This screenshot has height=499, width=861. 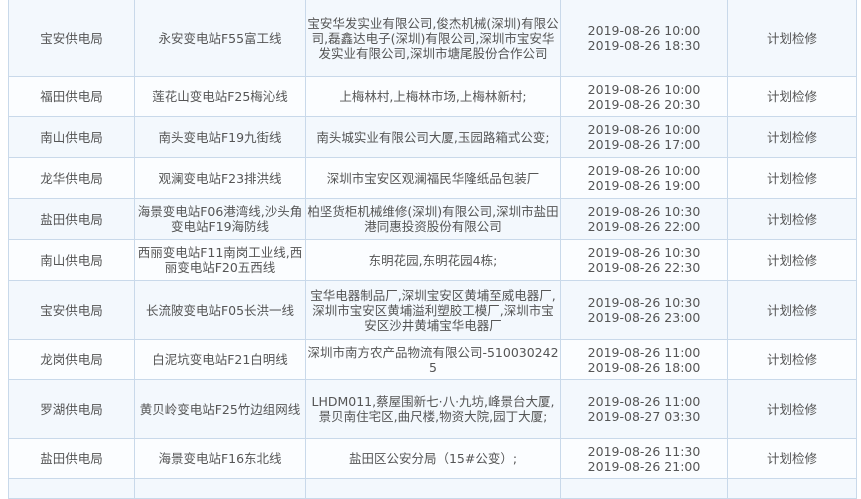 I want to click on end-time: 2019-08-26 23:00, so click(x=644, y=317).